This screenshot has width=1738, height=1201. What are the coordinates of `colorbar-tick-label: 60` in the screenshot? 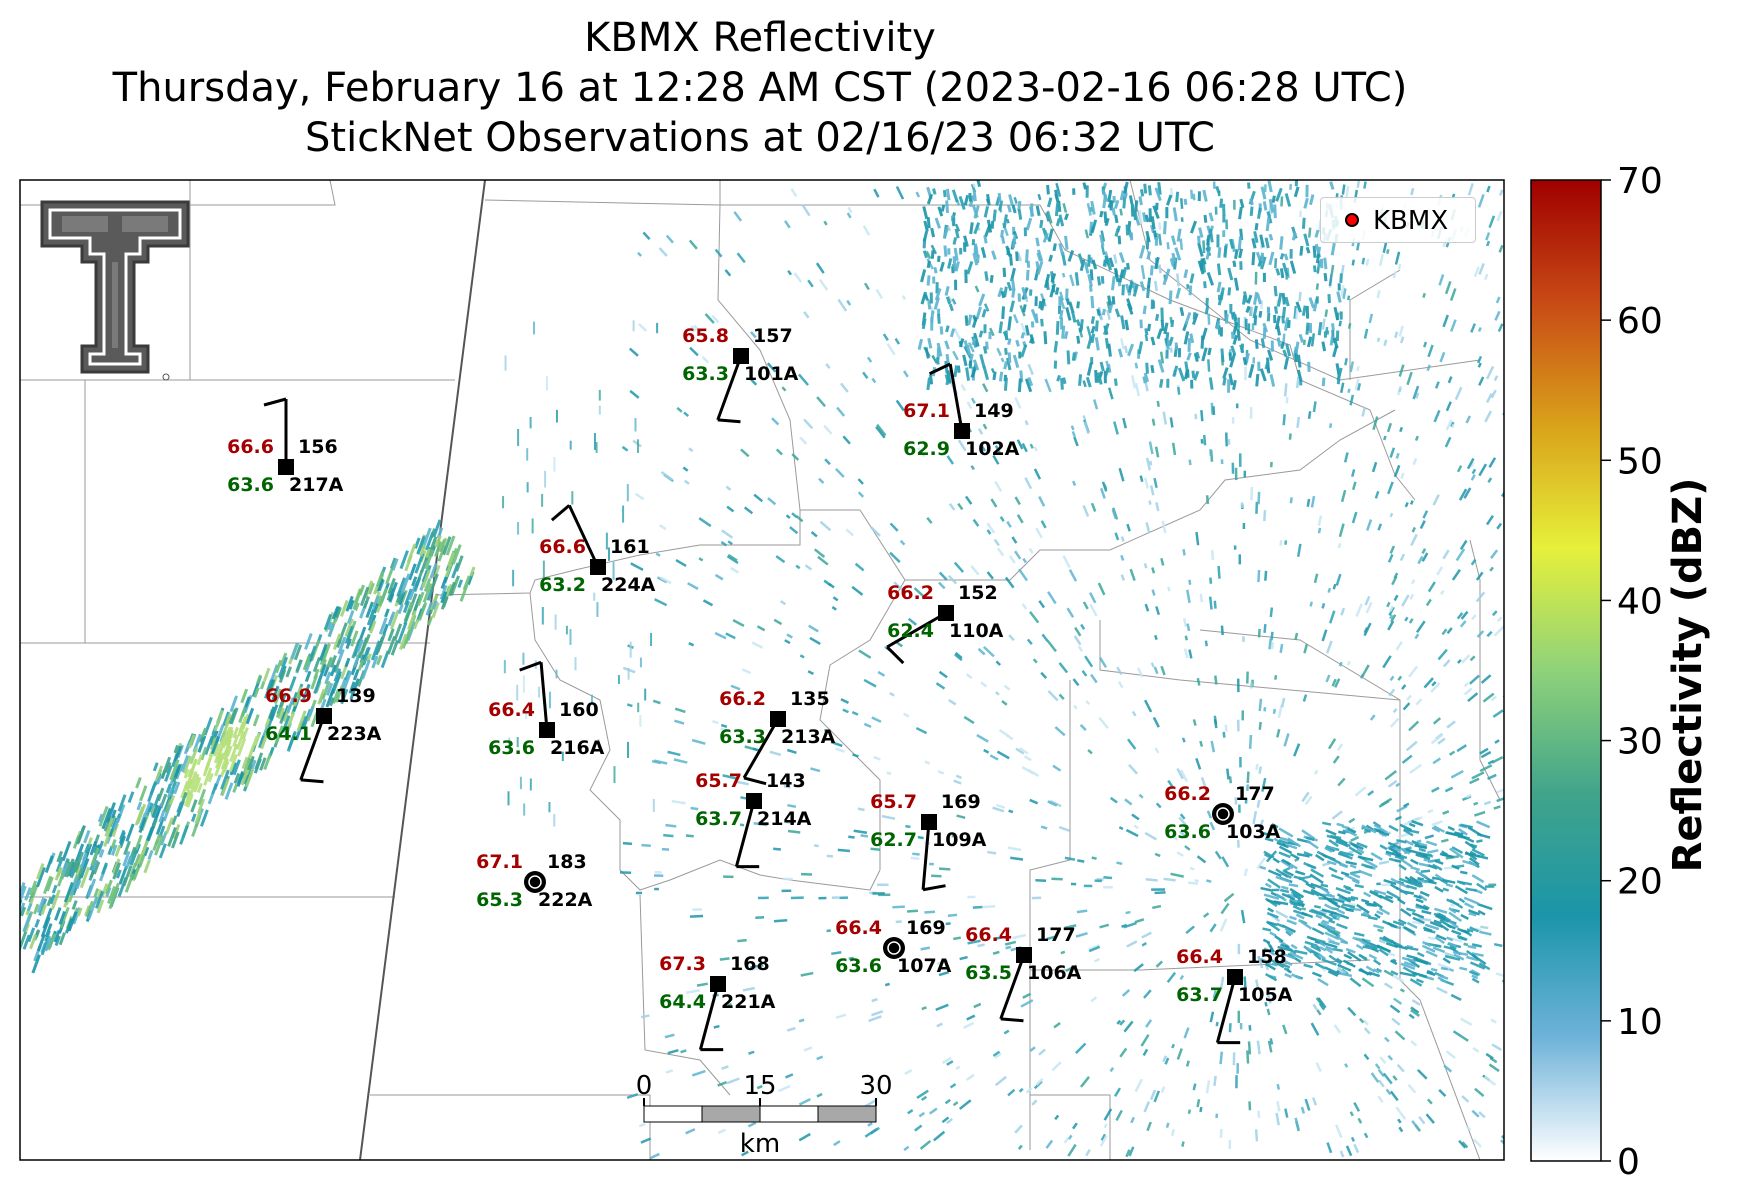 It's located at (1640, 321).